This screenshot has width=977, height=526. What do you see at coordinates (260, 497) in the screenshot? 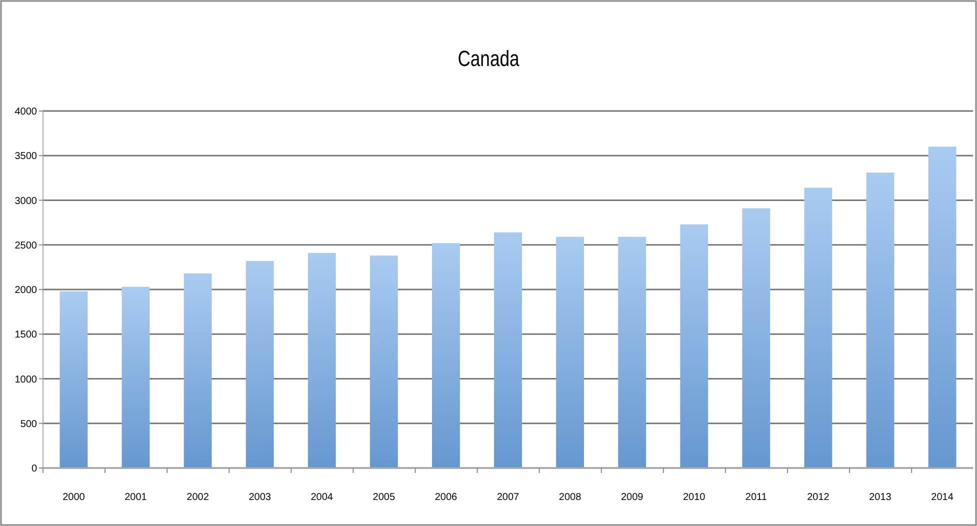
I see `x-tick-label: 2003` at bounding box center [260, 497].